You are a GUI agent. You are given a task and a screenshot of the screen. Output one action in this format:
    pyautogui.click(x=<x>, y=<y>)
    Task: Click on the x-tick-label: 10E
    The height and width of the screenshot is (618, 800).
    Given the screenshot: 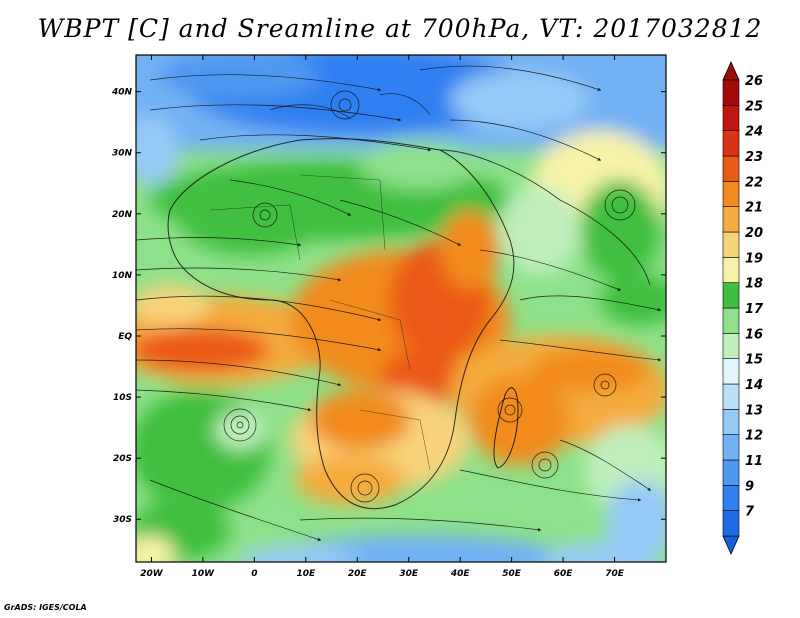 What is the action you would take?
    pyautogui.click(x=306, y=574)
    